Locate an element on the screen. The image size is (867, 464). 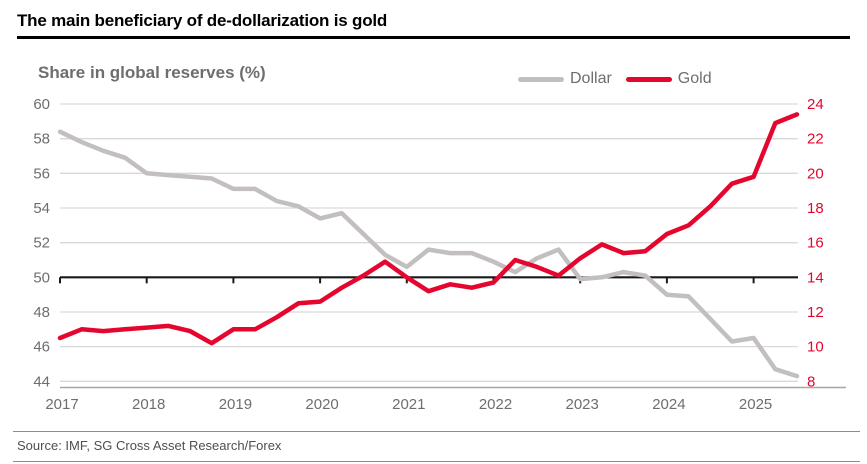
x-axis-label: 2017 is located at coordinates (61, 404).